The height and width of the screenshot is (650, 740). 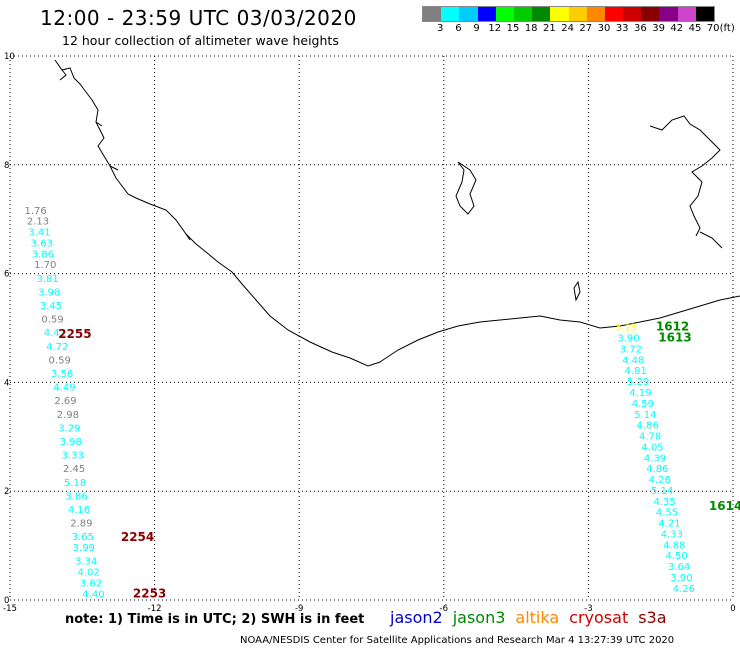 I want to click on wave-height-value: 5.29, so click(x=638, y=382).